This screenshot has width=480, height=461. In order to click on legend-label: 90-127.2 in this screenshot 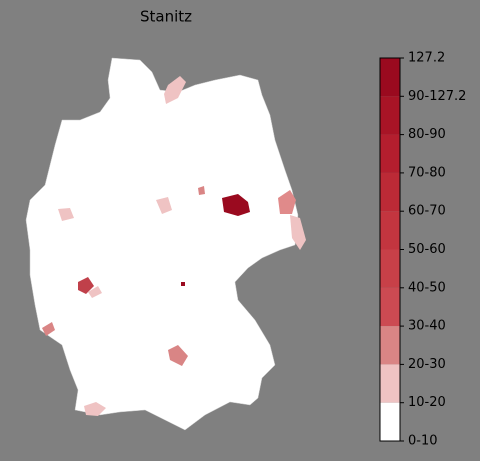, I will do `click(437, 96)`.